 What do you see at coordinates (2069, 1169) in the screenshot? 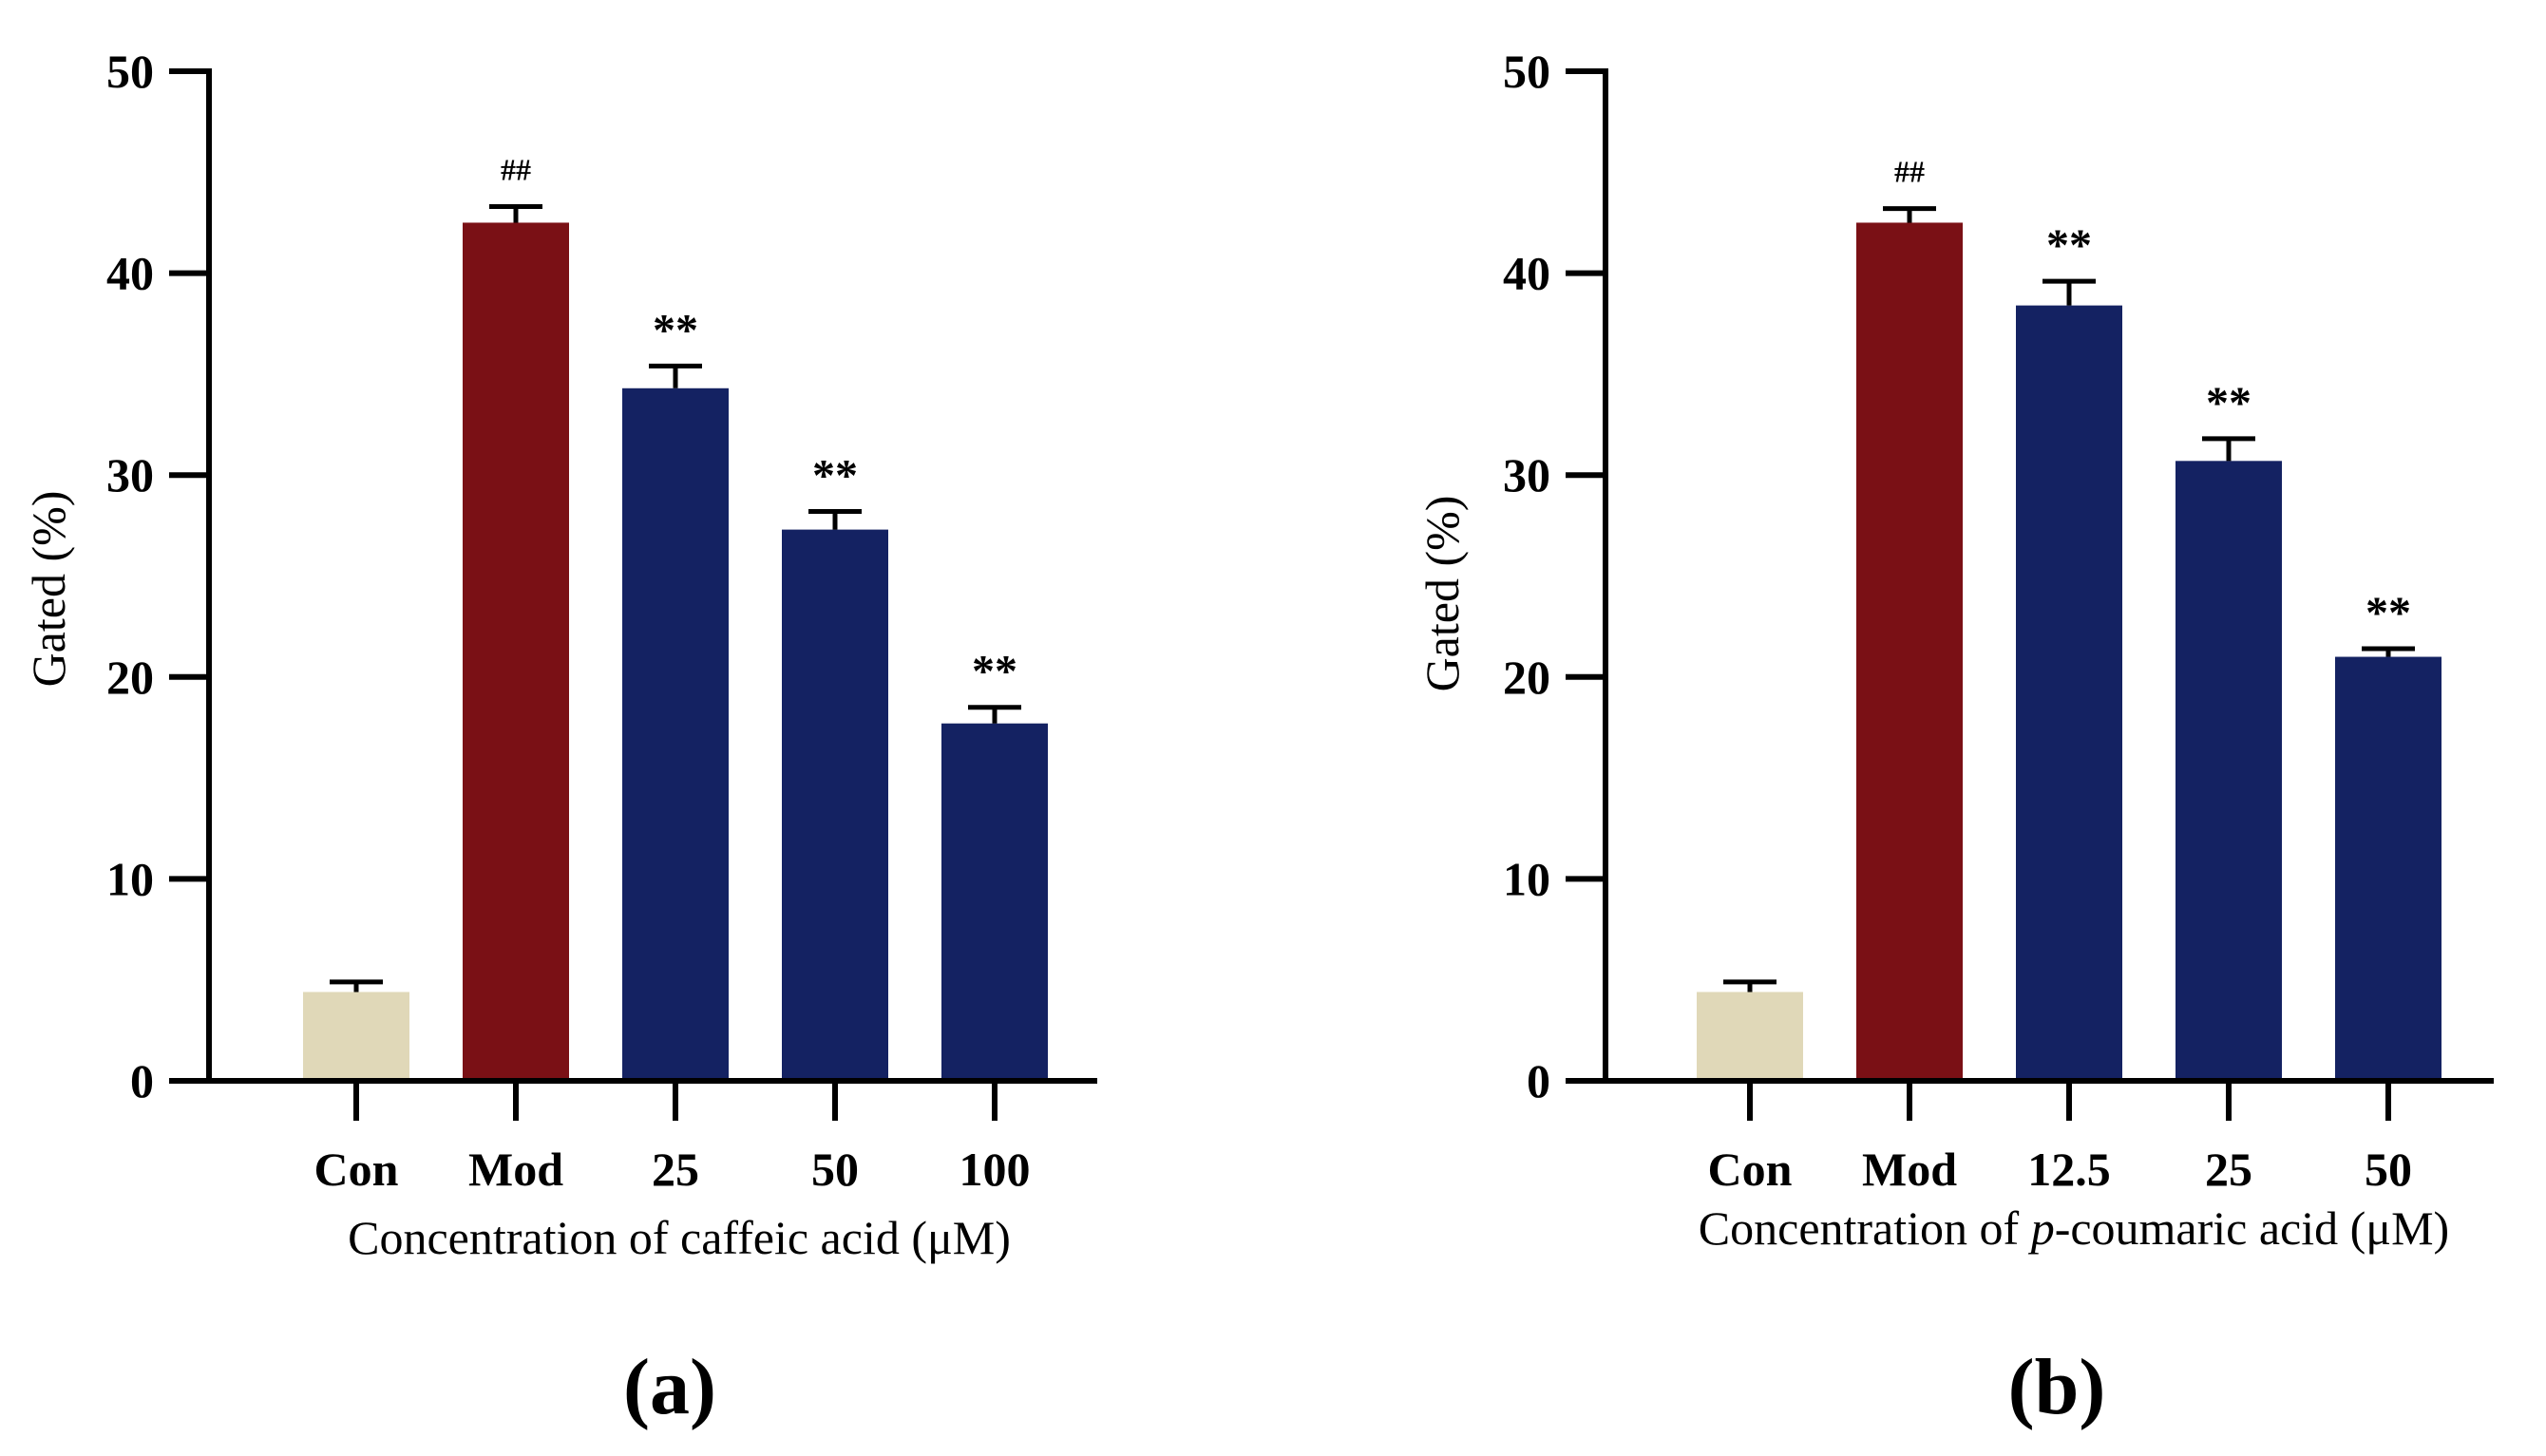
I see `x-tick-label: 12.5` at bounding box center [2069, 1169].